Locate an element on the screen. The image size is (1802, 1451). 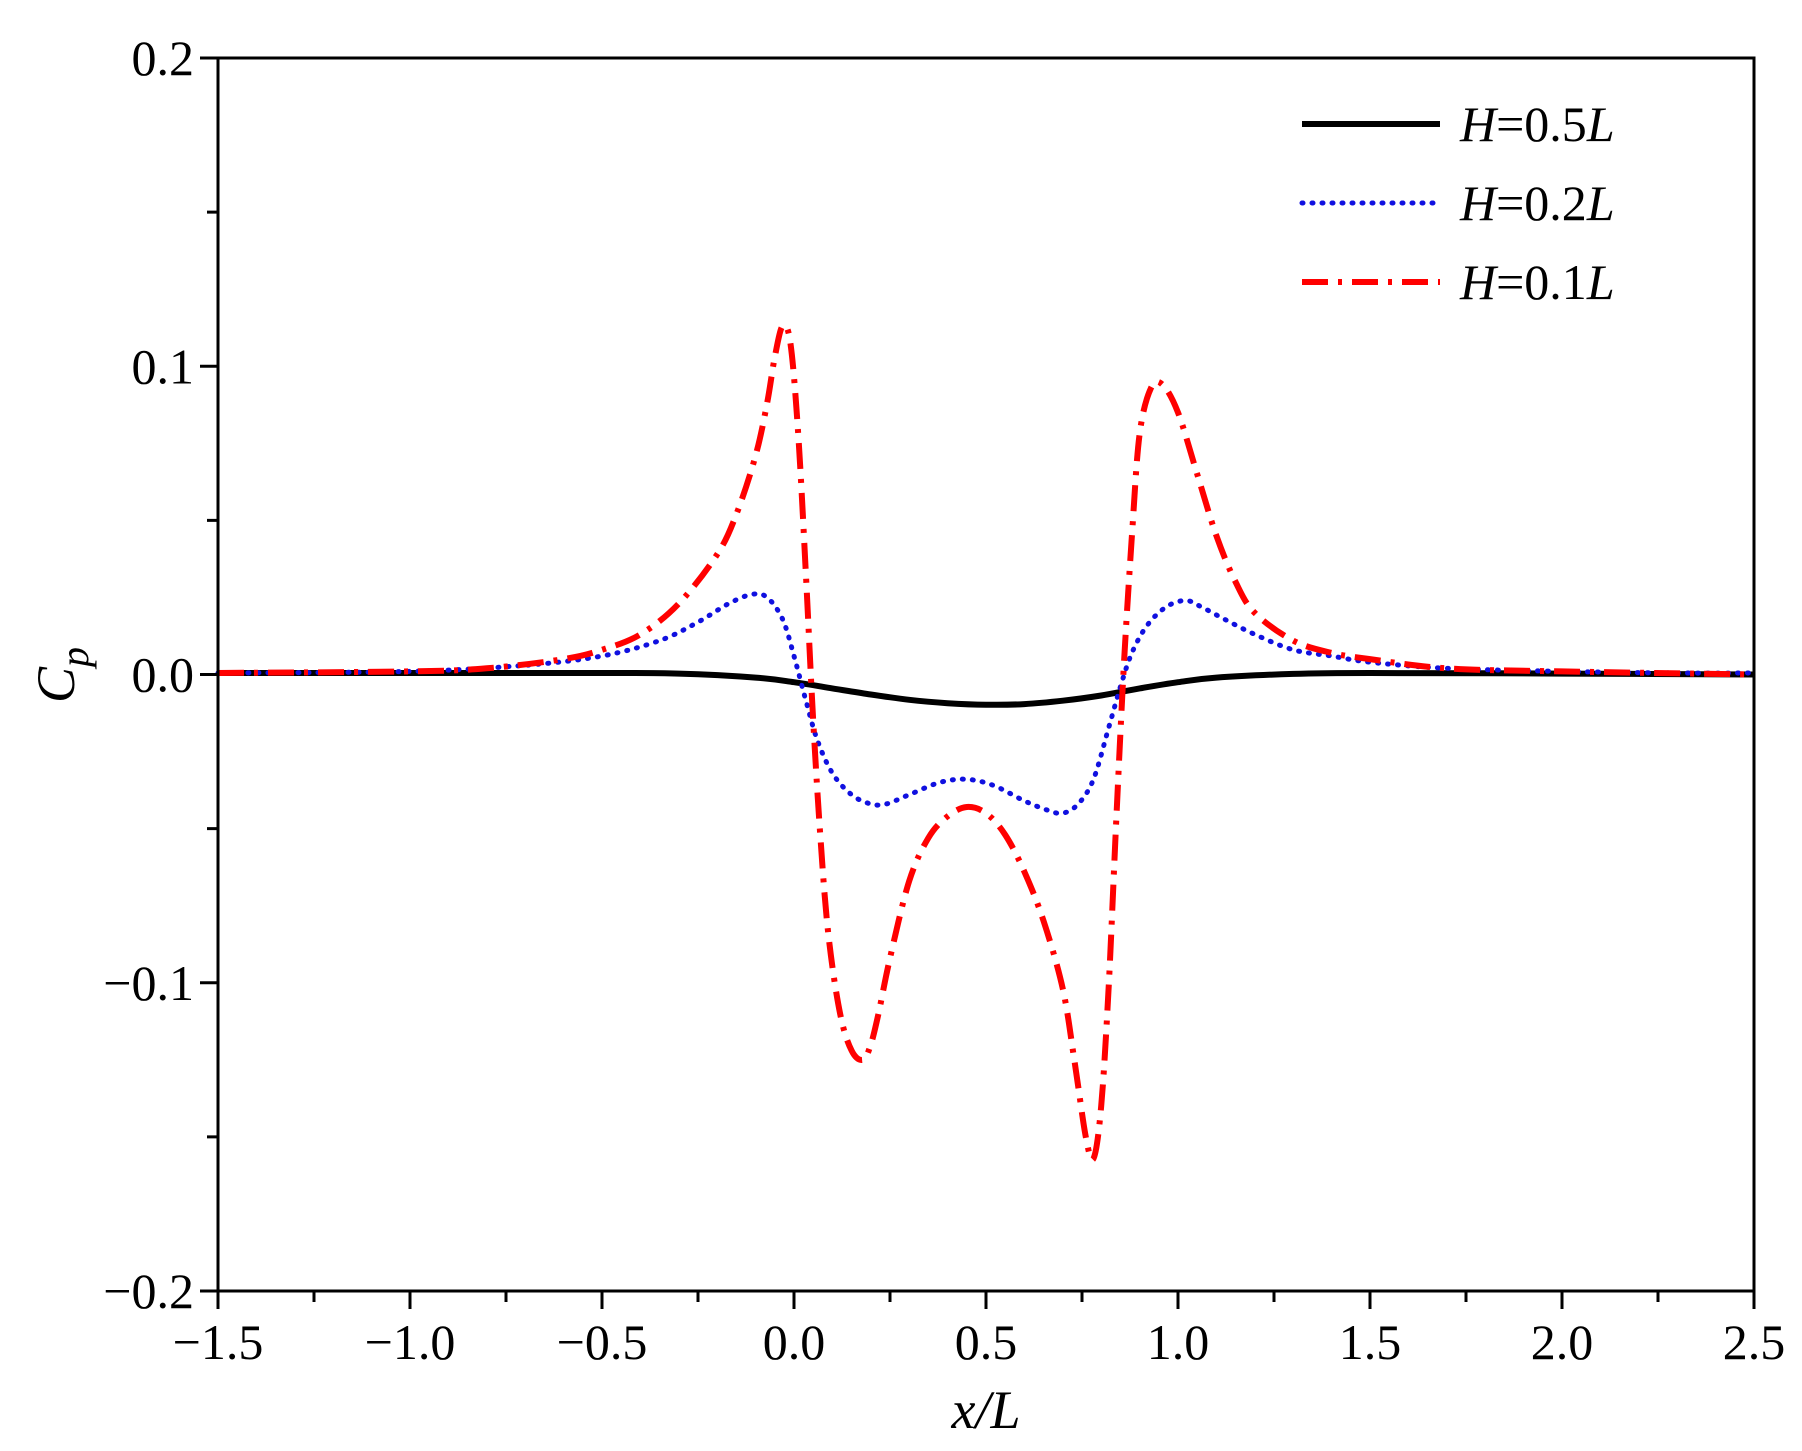
legend-label: H=0.2L is located at coordinates (1537, 203).